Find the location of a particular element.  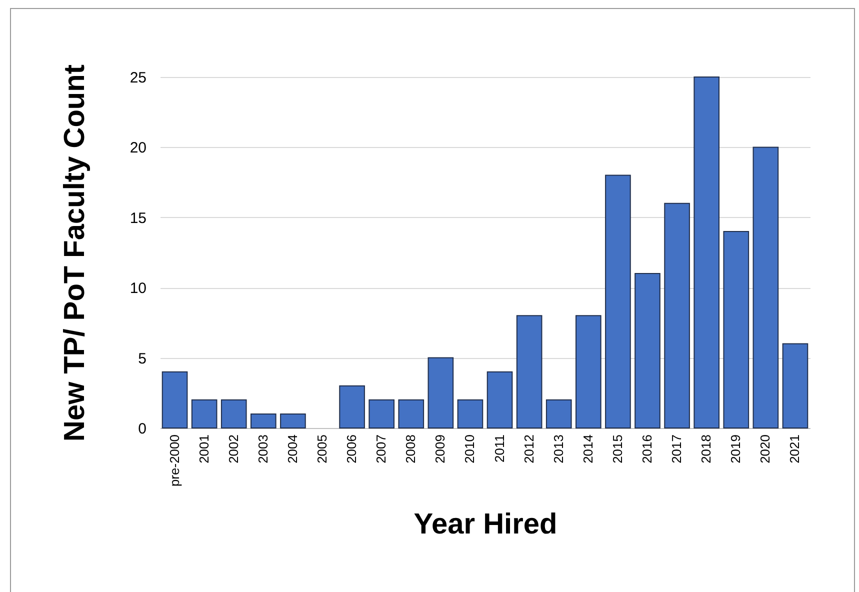

y-tick-label: 0 is located at coordinates (142, 429).